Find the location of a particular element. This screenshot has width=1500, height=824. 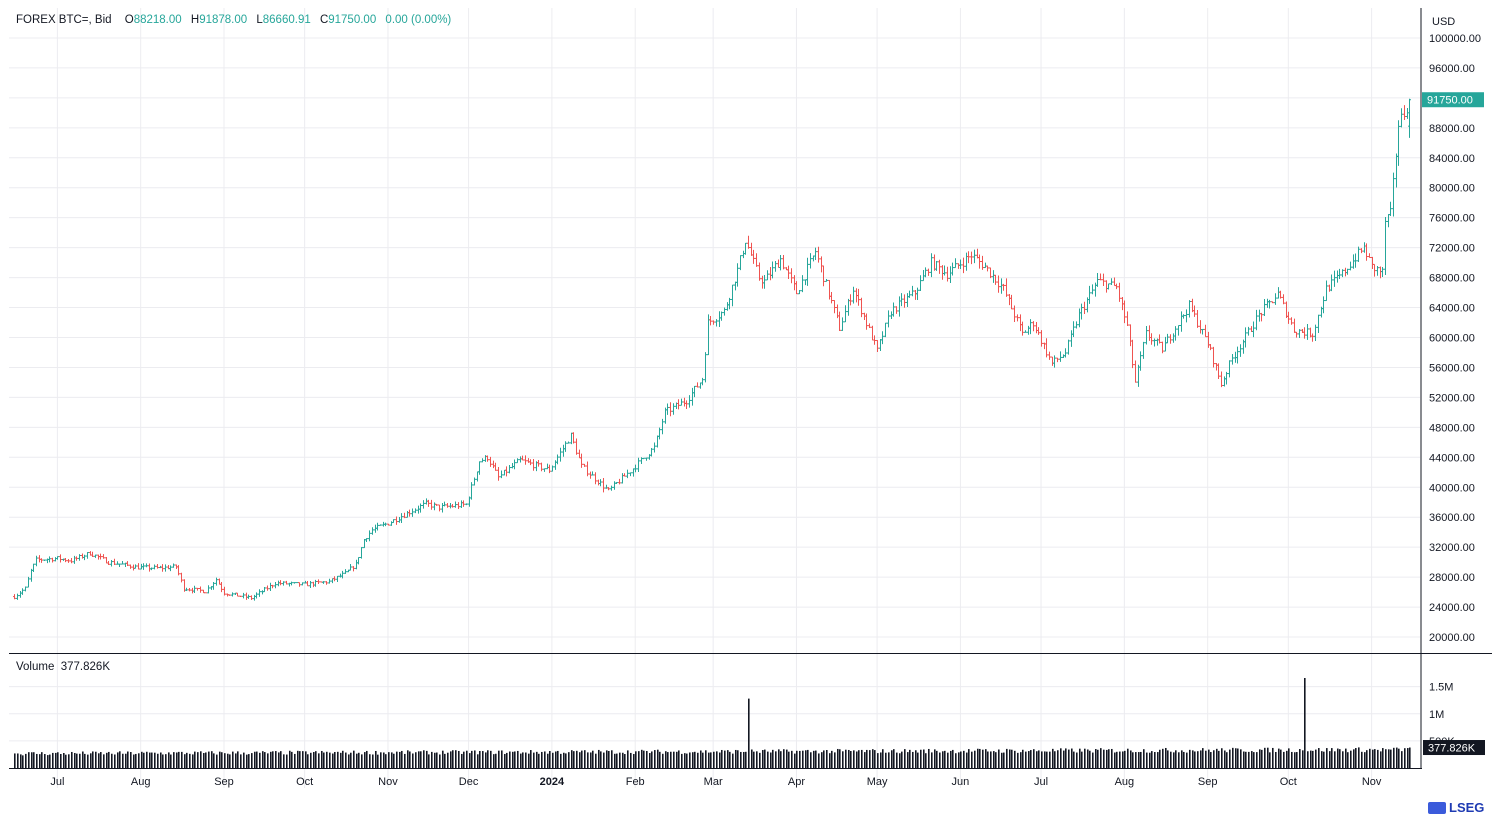

close-label: C is located at coordinates (324, 20).